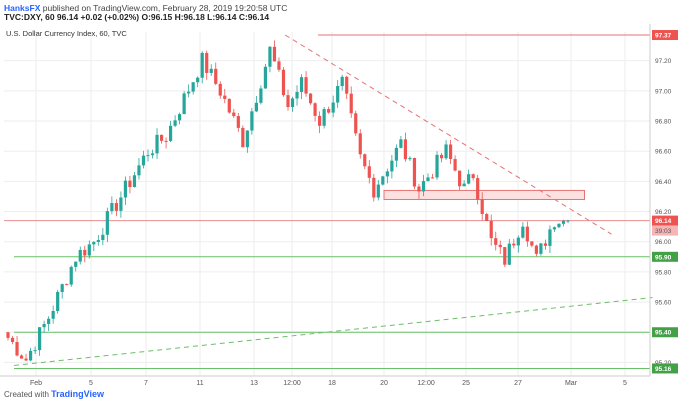  I want to click on support-95-40-label: 95.40, so click(663, 333).